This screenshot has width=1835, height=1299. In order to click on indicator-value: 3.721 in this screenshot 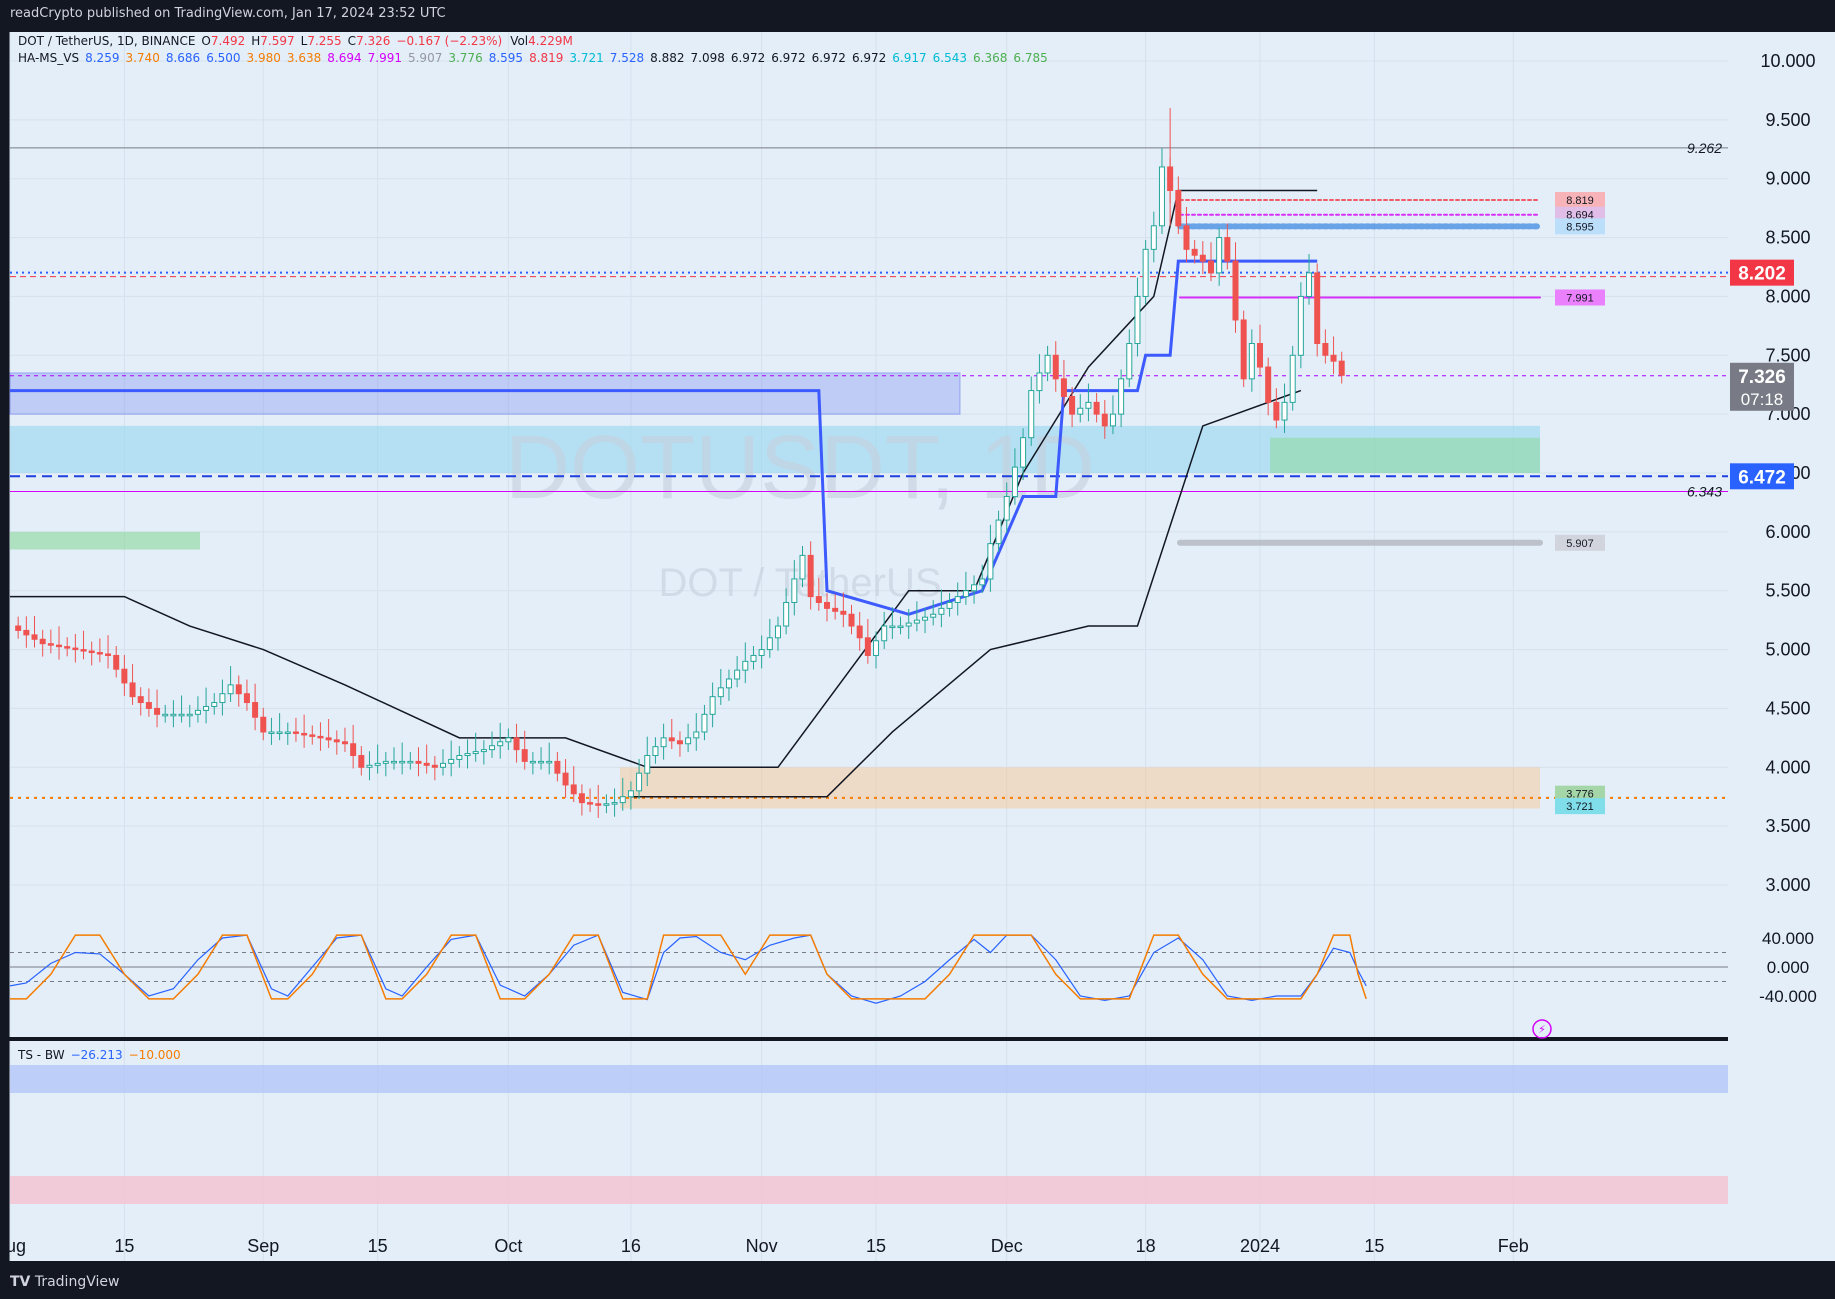, I will do `click(586, 58)`.